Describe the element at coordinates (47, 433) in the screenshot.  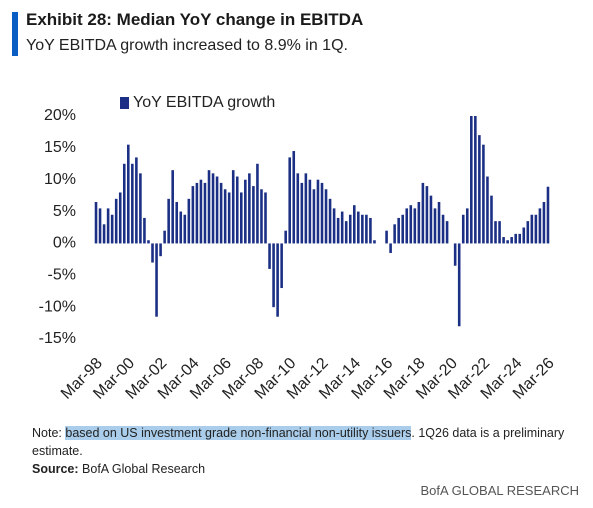
I see `note-prefix: Note:` at that location.